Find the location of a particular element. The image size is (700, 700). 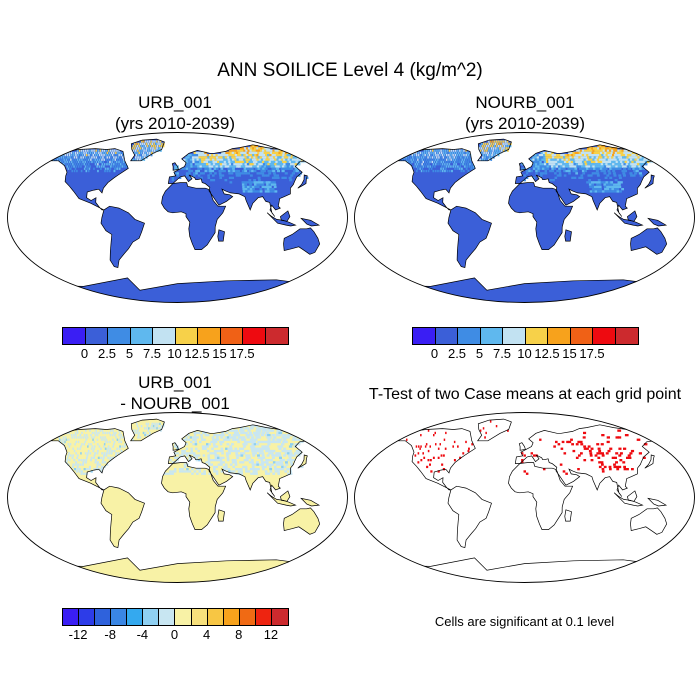

land-madagascar is located at coordinates (568, 235).